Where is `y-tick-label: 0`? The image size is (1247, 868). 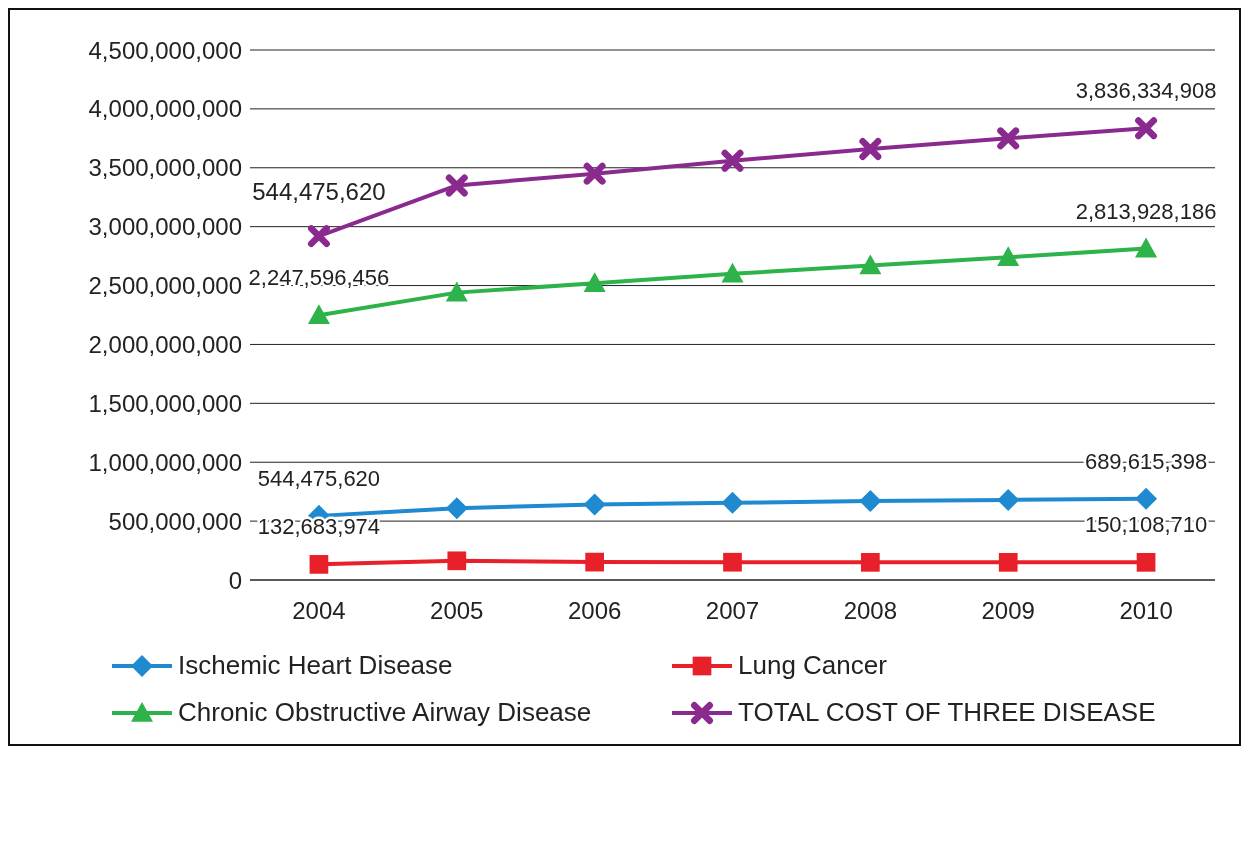
y-tick-label: 0 is located at coordinates (235, 580).